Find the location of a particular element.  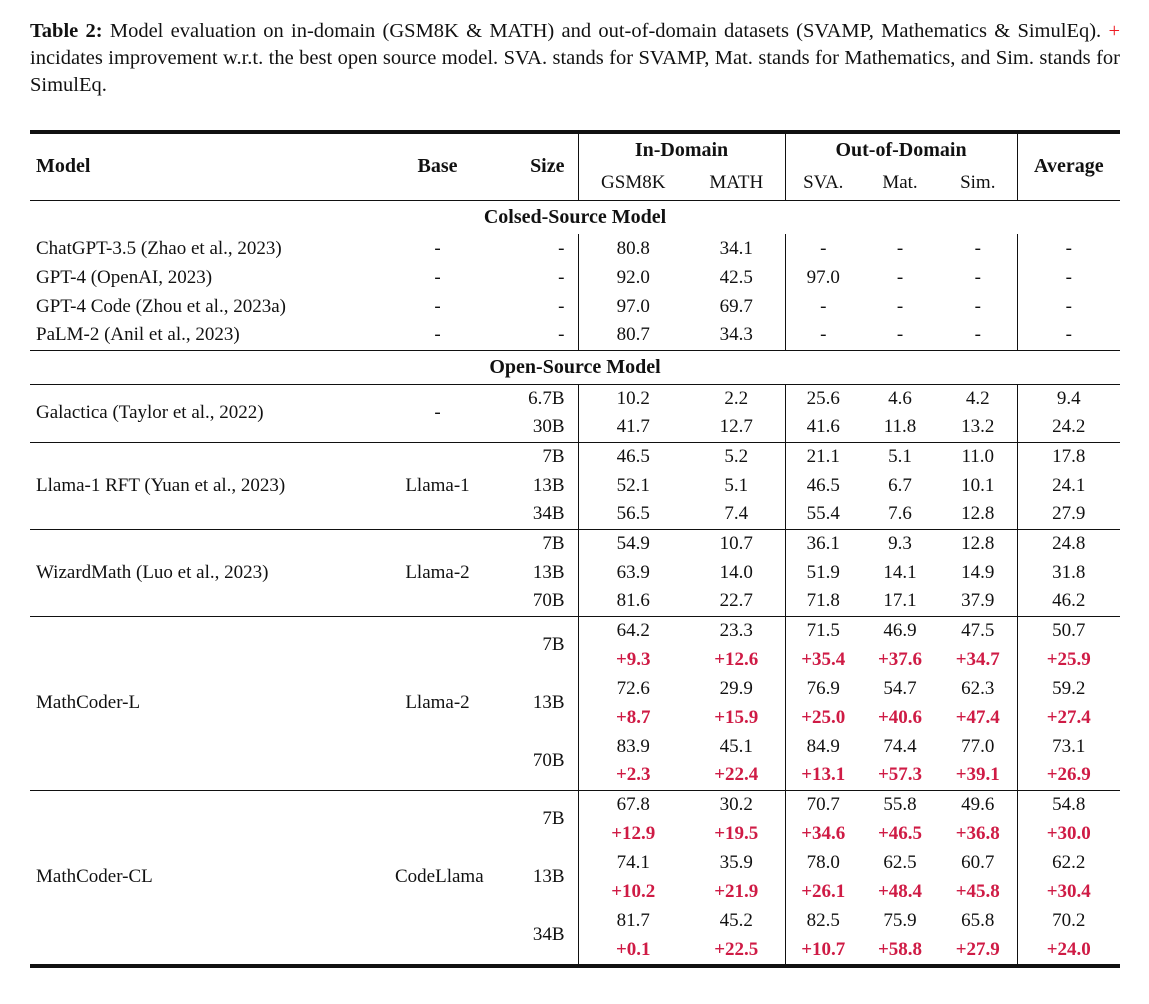

value-cell: 31.8 is located at coordinates (1068, 572).